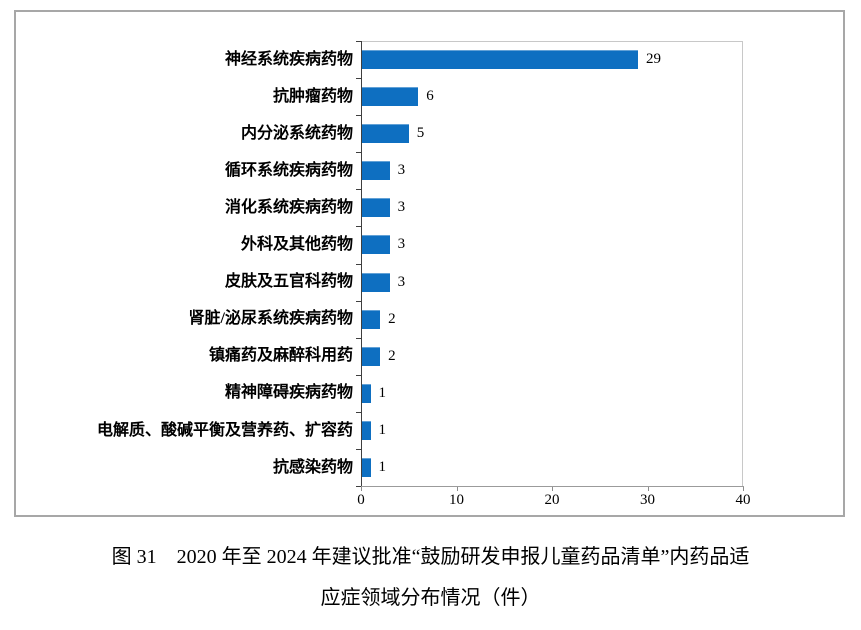  I want to click on chart-row: 肾脏/泌尿系统疾病药物 2, so click(379, 319).